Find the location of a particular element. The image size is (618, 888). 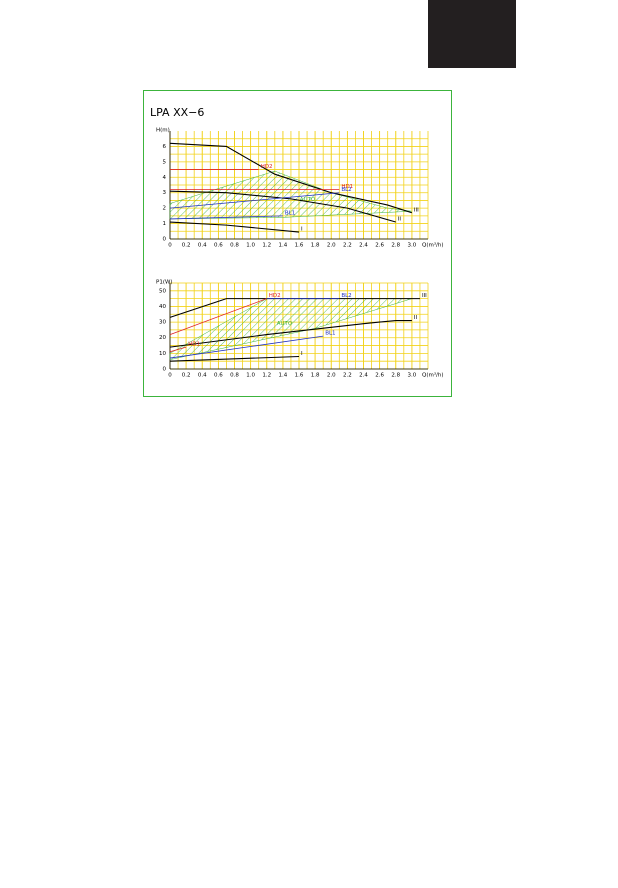

y-tick-label: 4 is located at coordinates (165, 178).